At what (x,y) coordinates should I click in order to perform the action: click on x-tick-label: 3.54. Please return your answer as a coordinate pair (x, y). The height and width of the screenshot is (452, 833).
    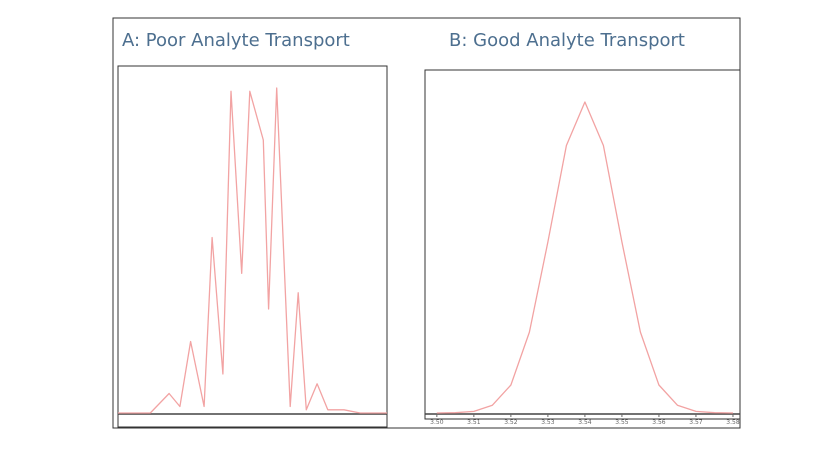
    Looking at the image, I should click on (585, 422).